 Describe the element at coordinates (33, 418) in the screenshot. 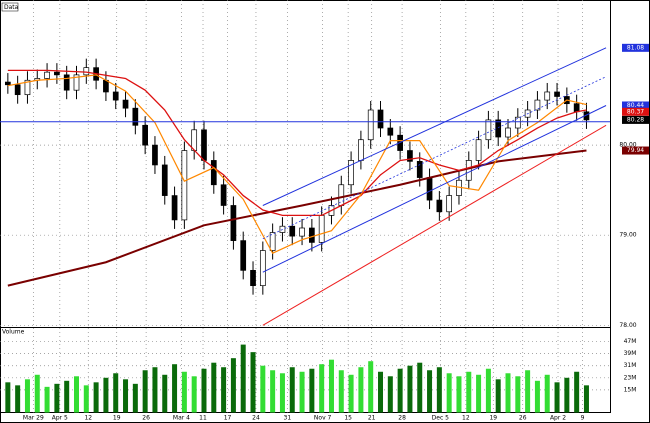

I see `x-tick-label: Mar 29` at that location.